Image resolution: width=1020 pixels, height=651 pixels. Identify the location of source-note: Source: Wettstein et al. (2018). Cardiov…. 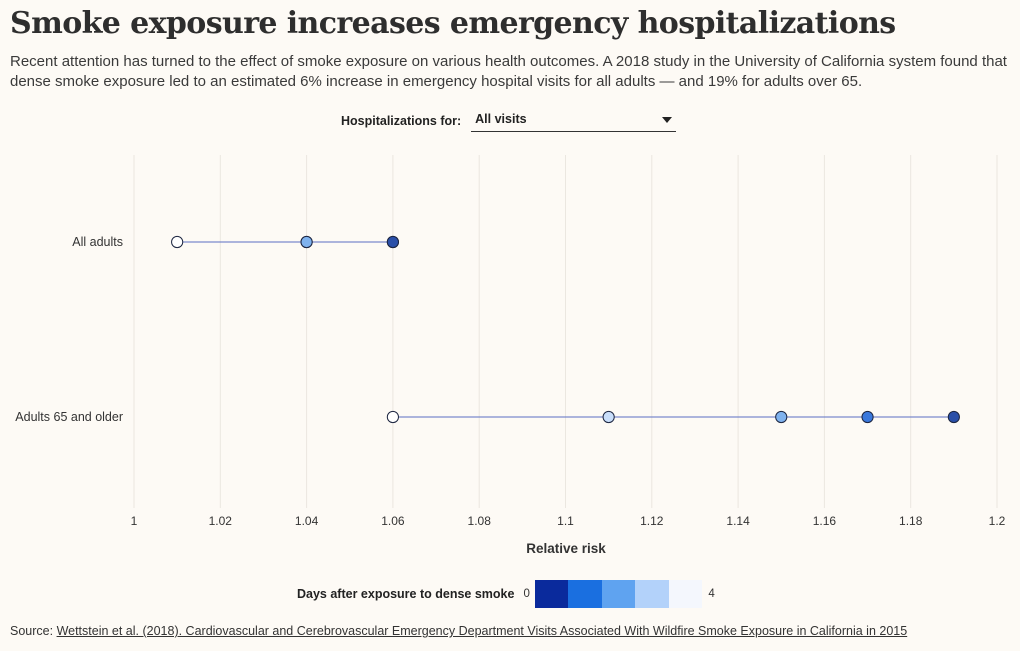
(458, 631).